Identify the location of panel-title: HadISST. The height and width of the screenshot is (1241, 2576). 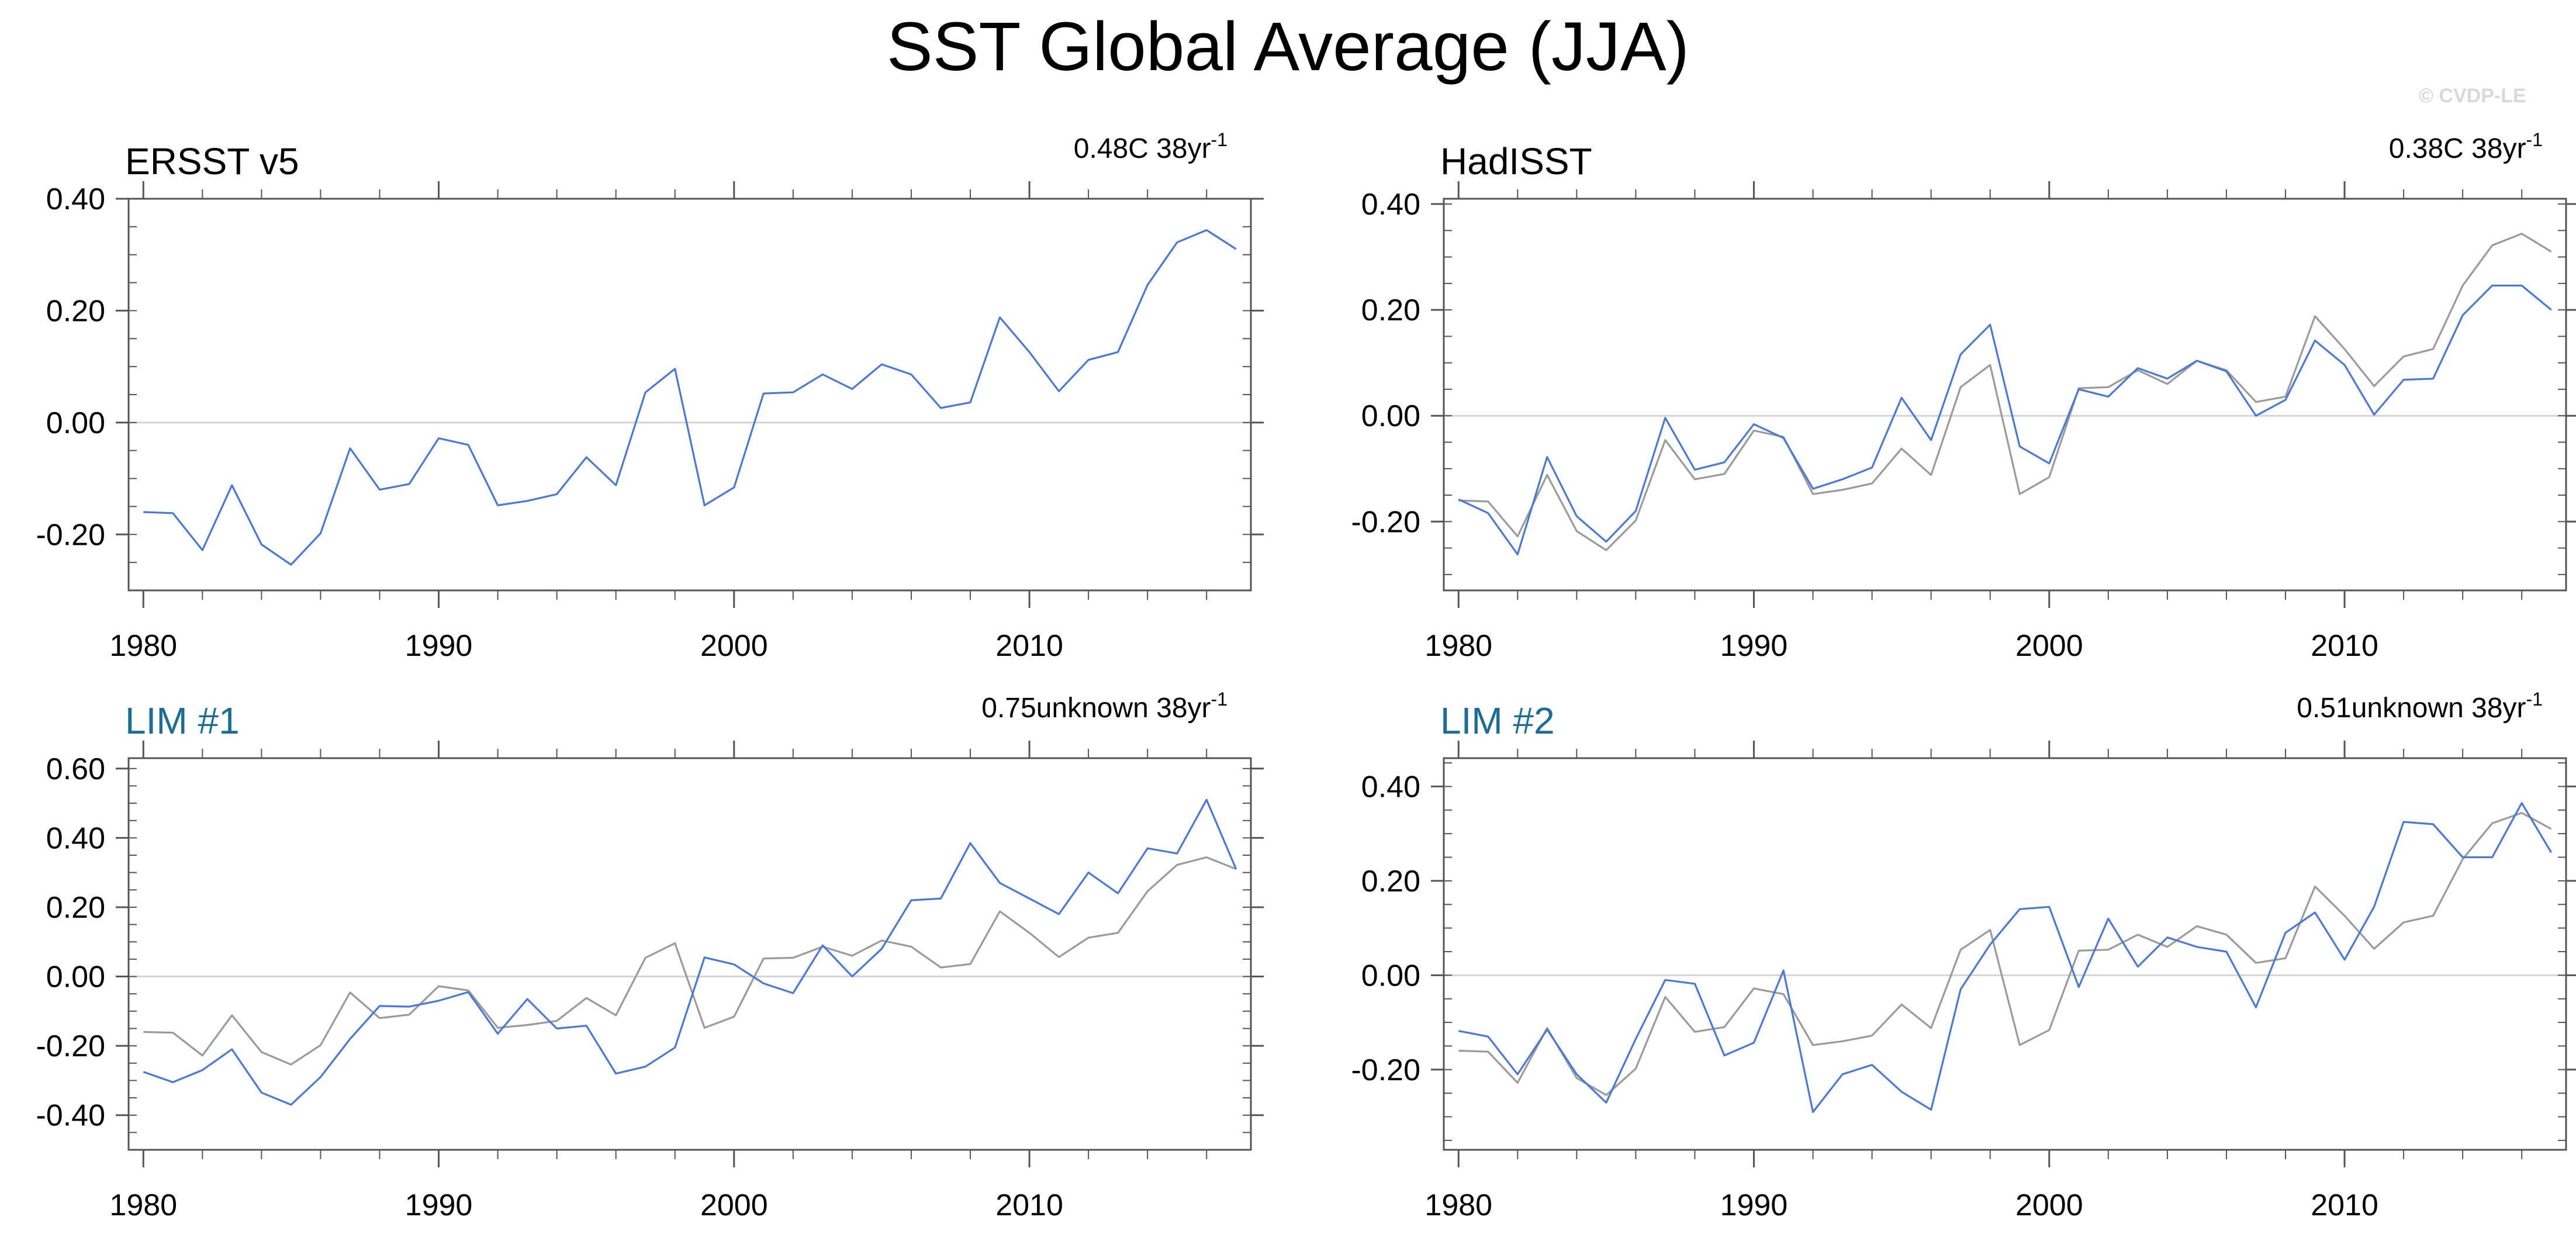
(1516, 161).